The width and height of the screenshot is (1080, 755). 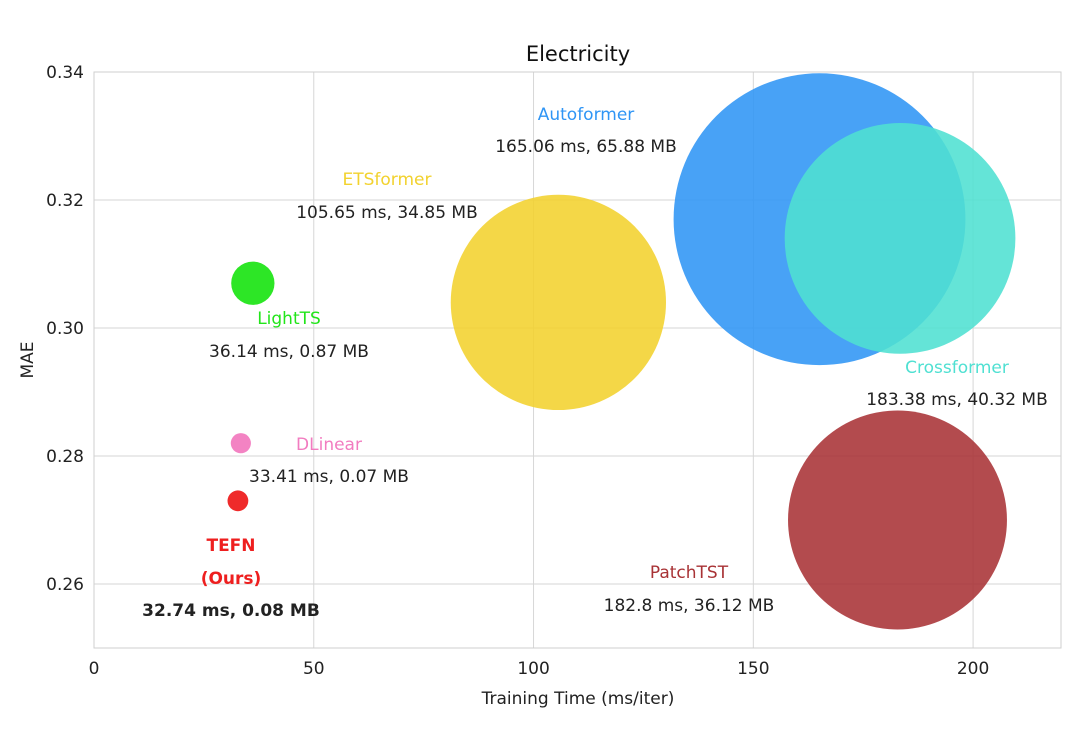 I want to click on label-name-autoformer: Autoformer, so click(x=586, y=115).